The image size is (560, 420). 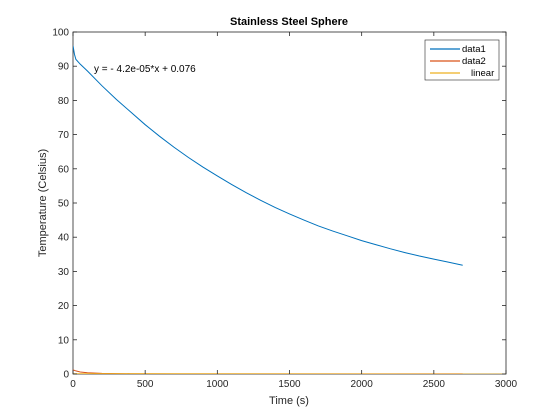 I want to click on y-axis-label: Temperature (Celsius), so click(x=43, y=203).